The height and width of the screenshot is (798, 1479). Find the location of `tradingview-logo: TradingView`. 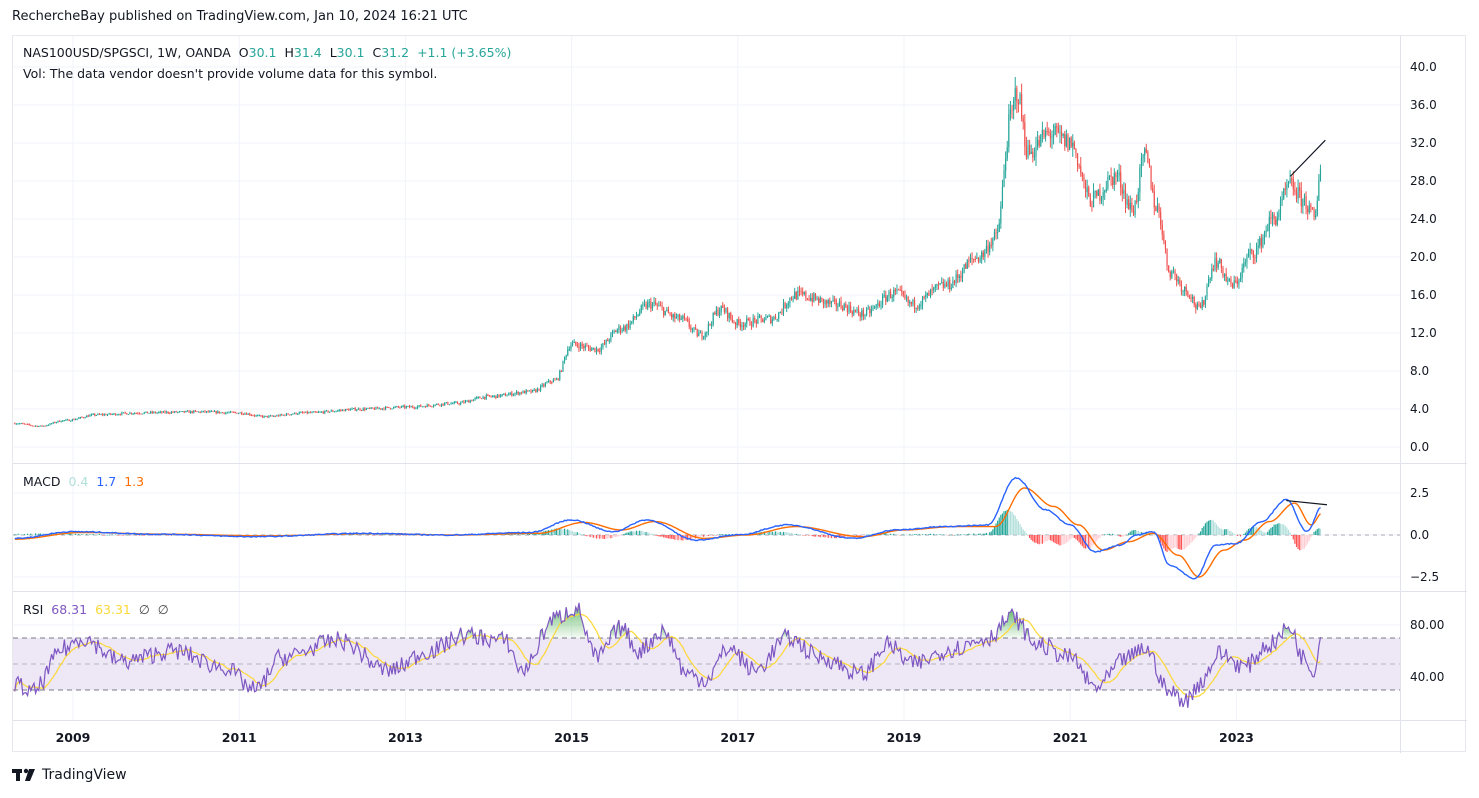

tradingview-logo: TradingView is located at coordinates (69, 775).